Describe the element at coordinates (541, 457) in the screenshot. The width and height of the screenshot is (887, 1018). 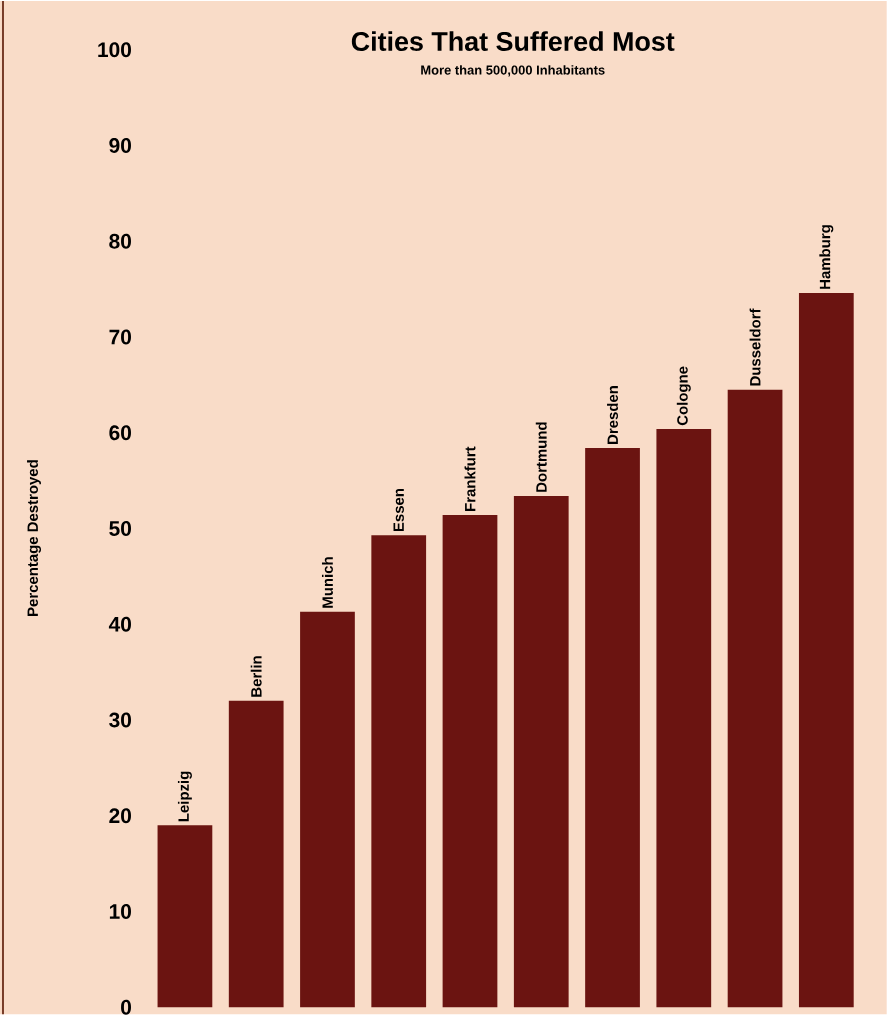
I see `x-tick-label: Dortmund` at that location.